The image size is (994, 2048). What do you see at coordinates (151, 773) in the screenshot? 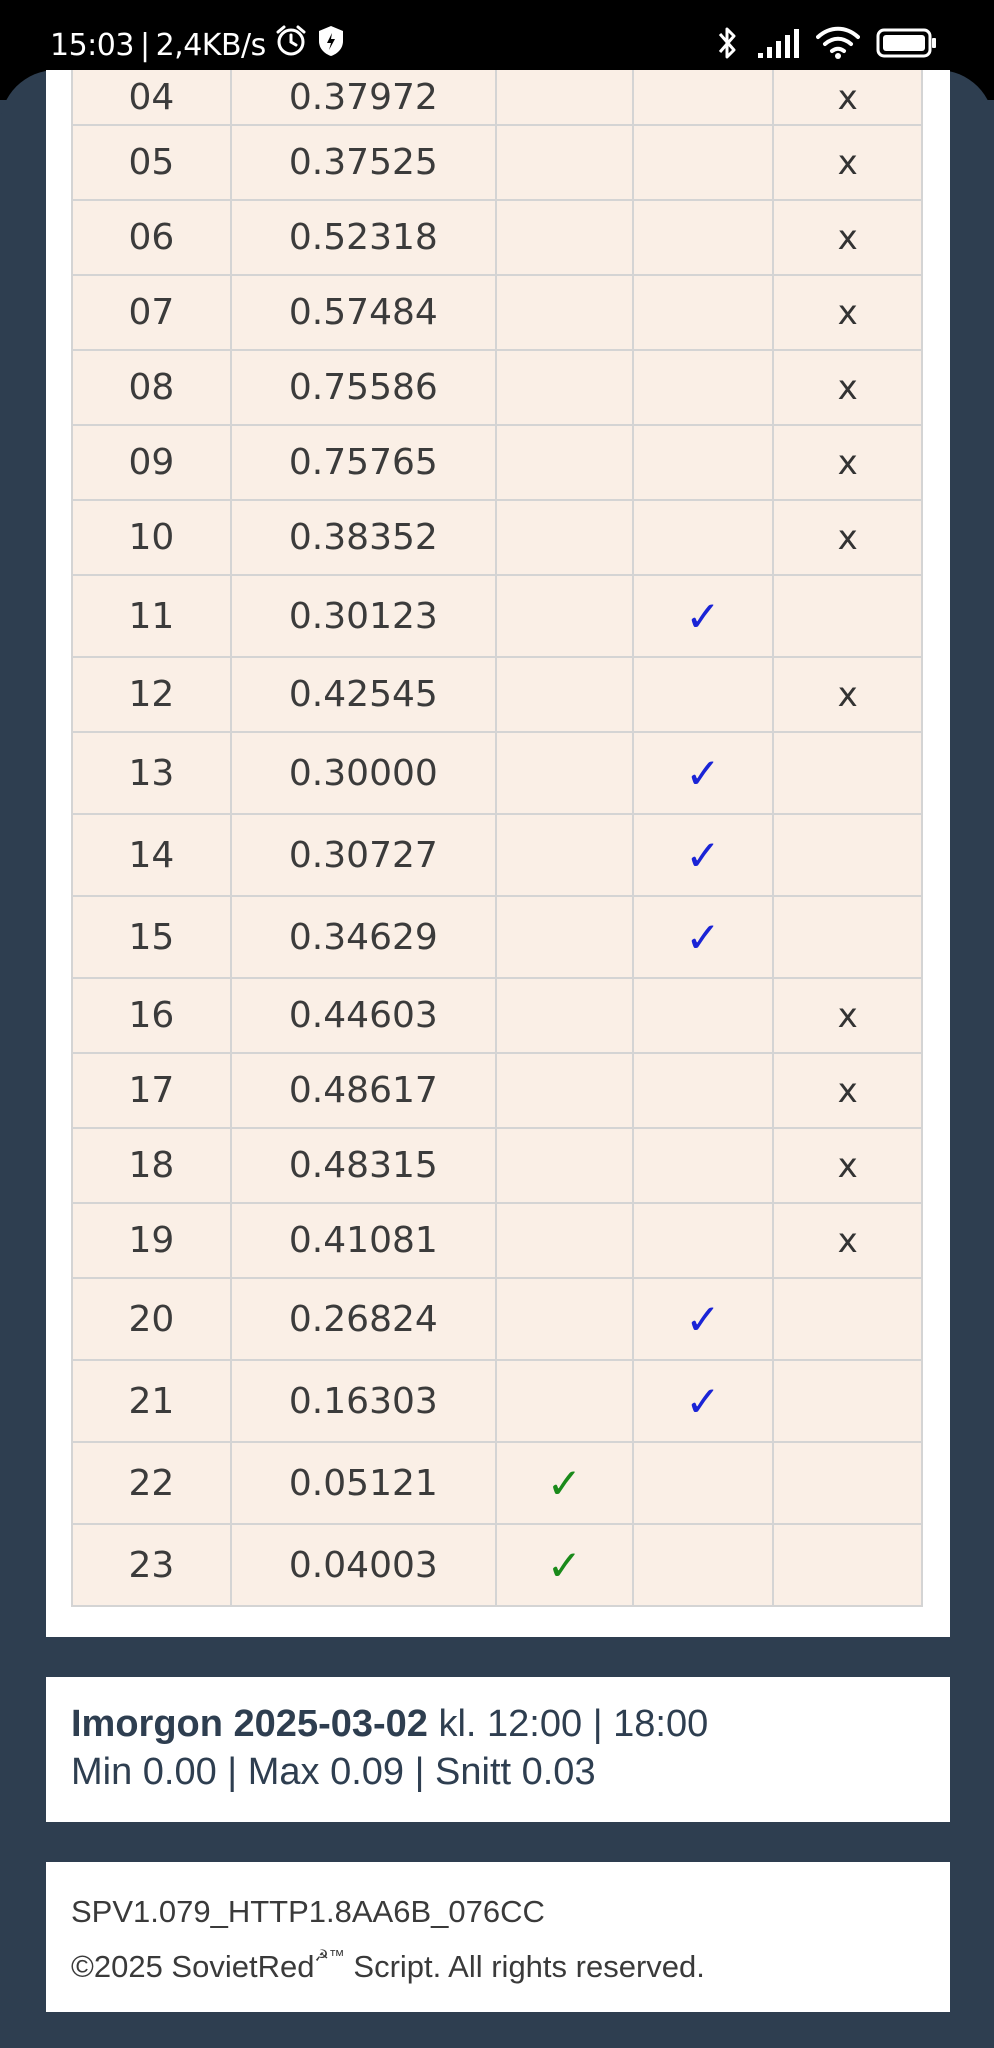
I see `hour-value: 13` at bounding box center [151, 773].